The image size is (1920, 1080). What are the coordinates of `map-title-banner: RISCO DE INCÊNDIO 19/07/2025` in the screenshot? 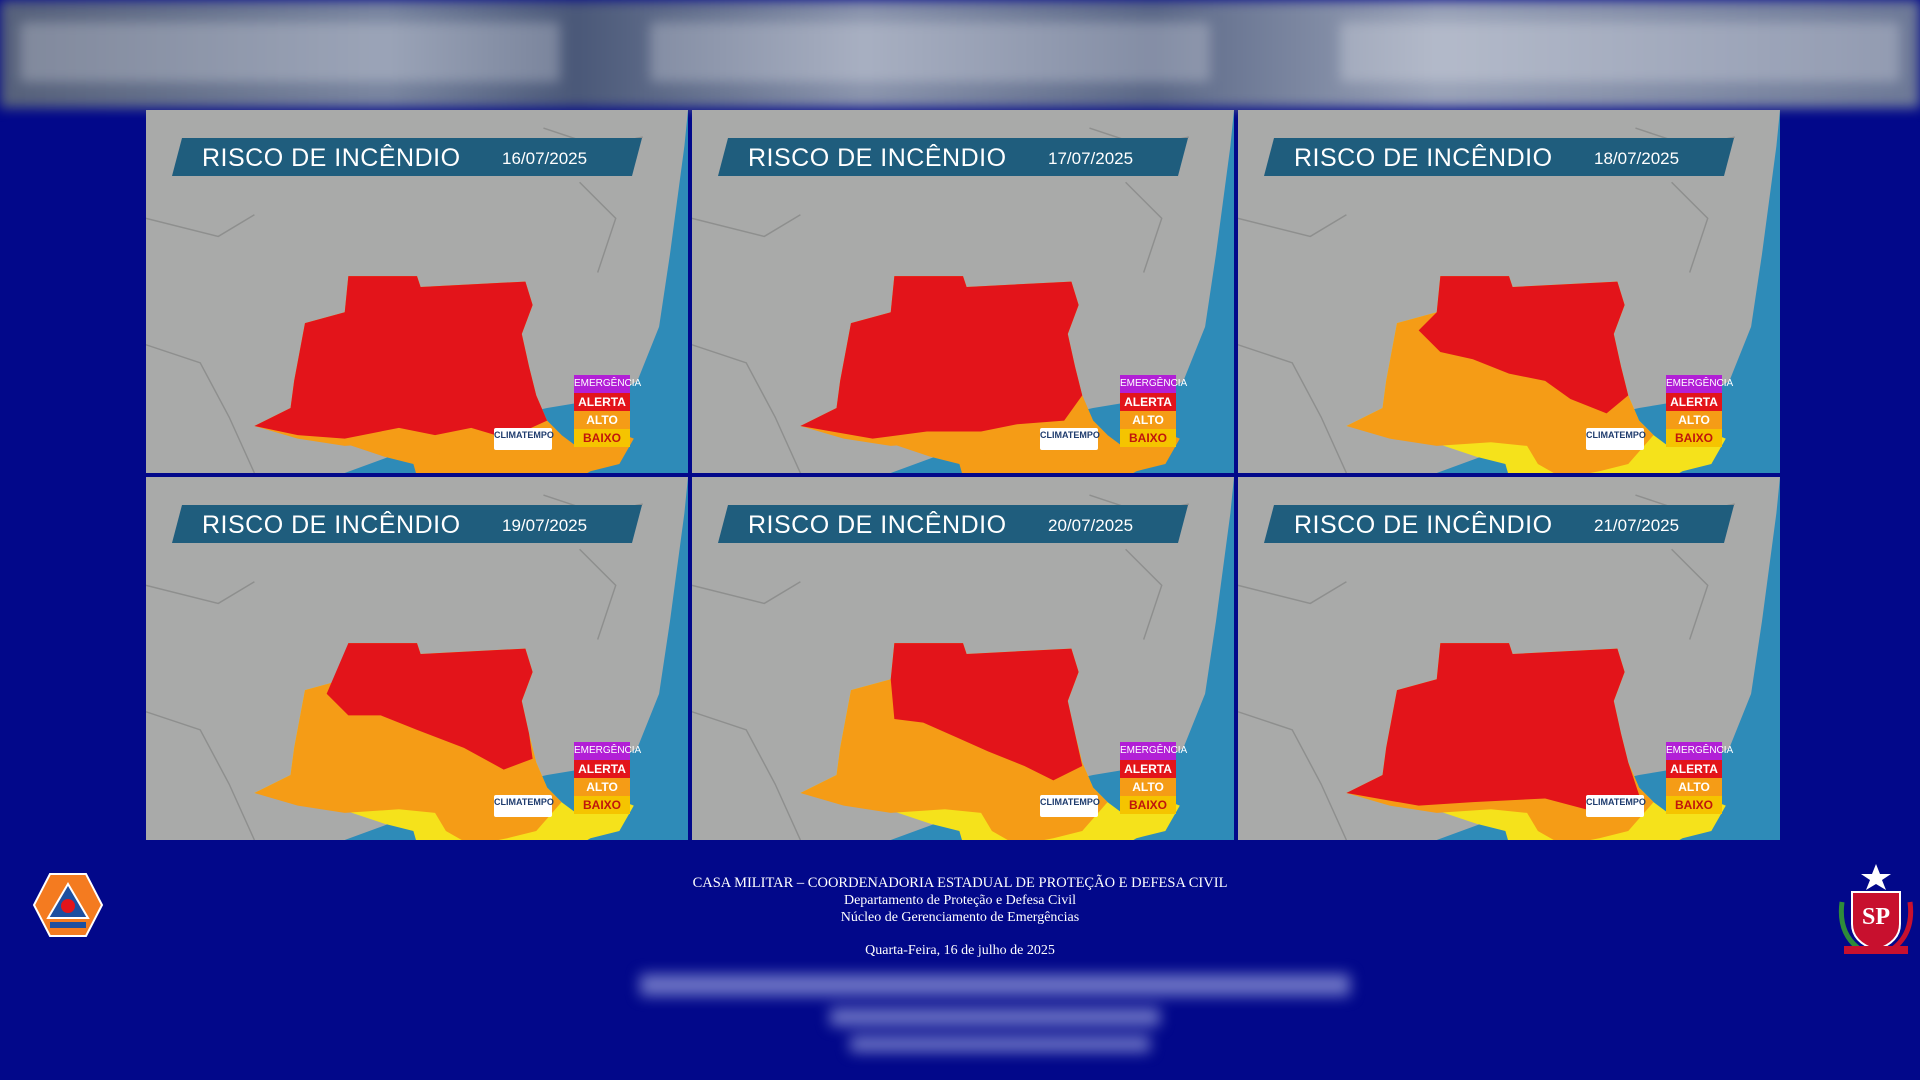 It's located at (407, 524).